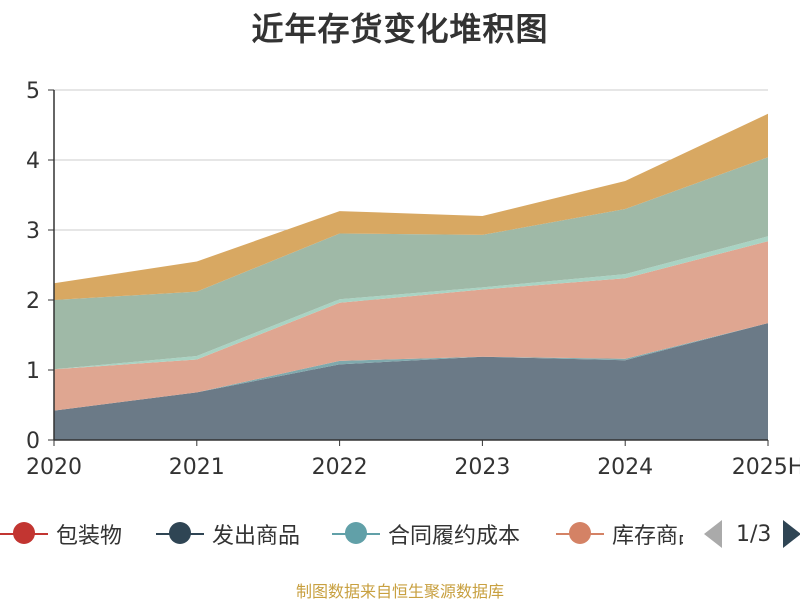 The width and height of the screenshot is (800, 602). I want to click on y-tick-label: 4, so click(33, 161).